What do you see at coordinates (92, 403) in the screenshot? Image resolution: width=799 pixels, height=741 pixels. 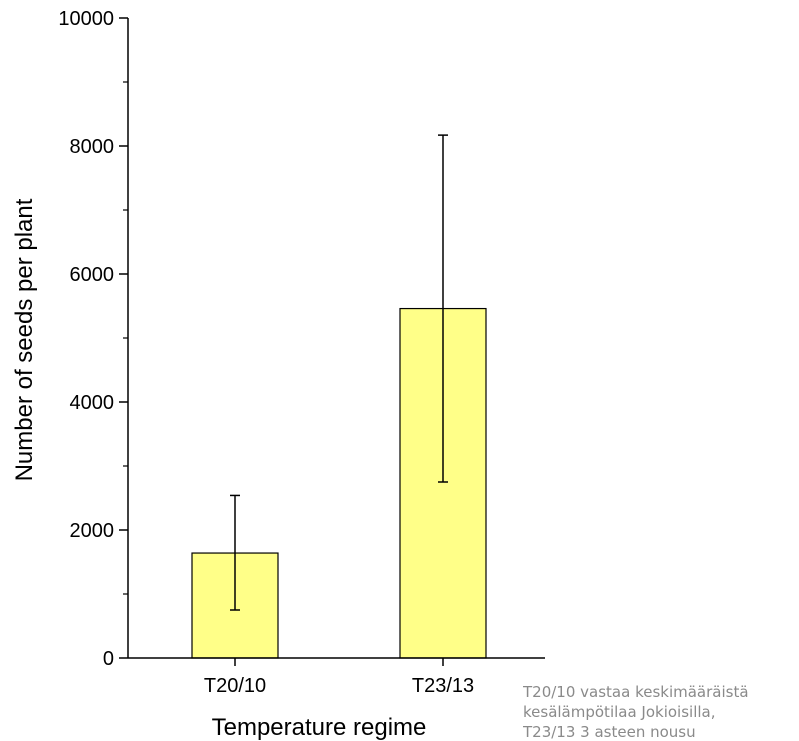 I see `y-tick-label: 4000` at bounding box center [92, 403].